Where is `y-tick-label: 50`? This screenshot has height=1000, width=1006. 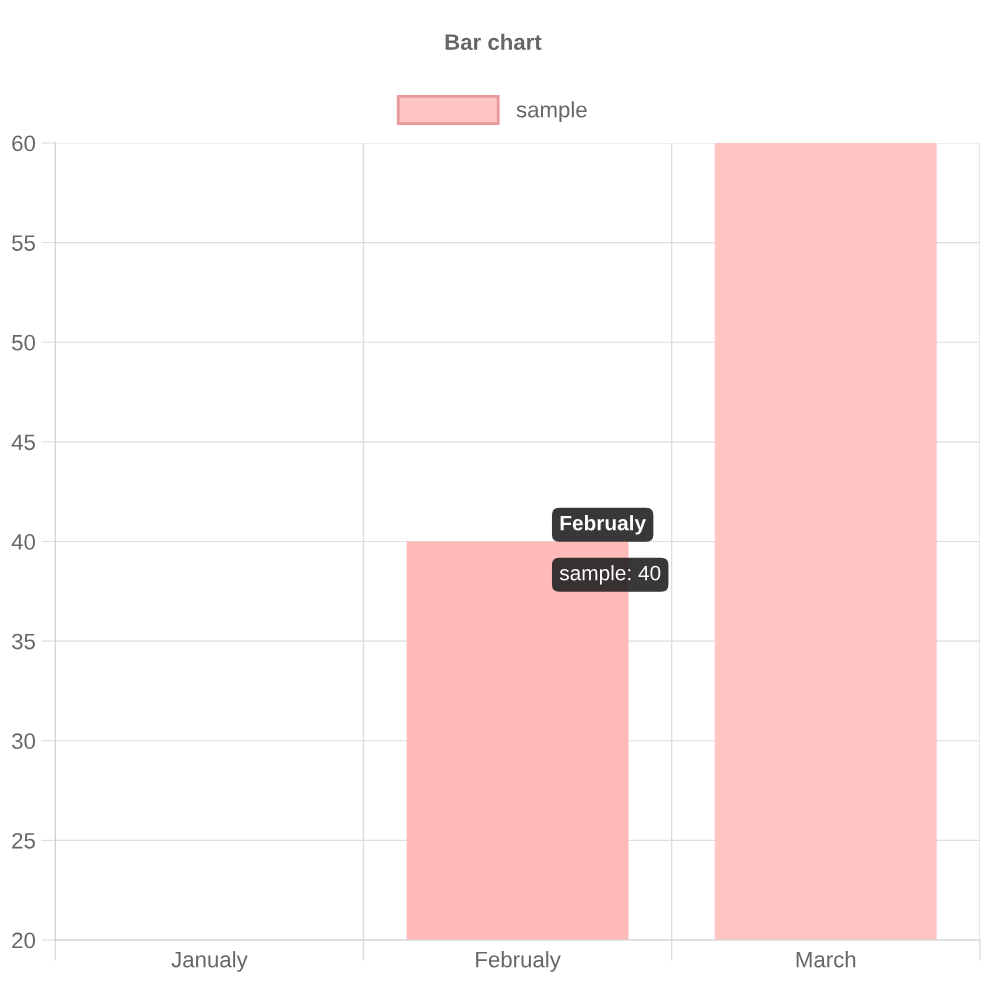
y-tick-label: 50 is located at coordinates (24, 342).